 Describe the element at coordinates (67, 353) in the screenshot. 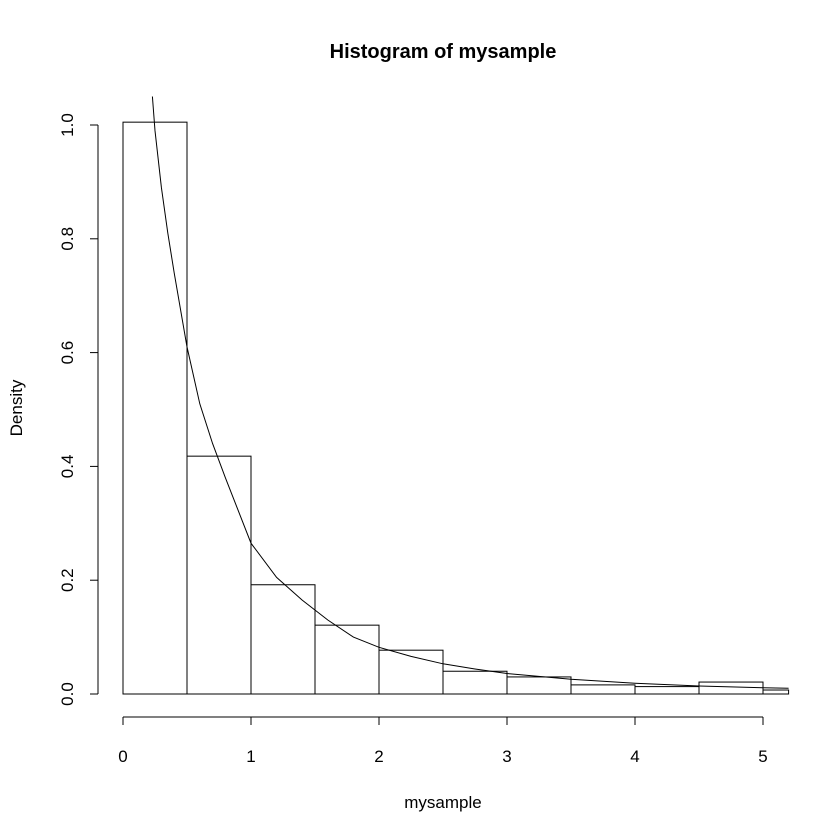

I see `y-tick-label-3: 0.6` at that location.